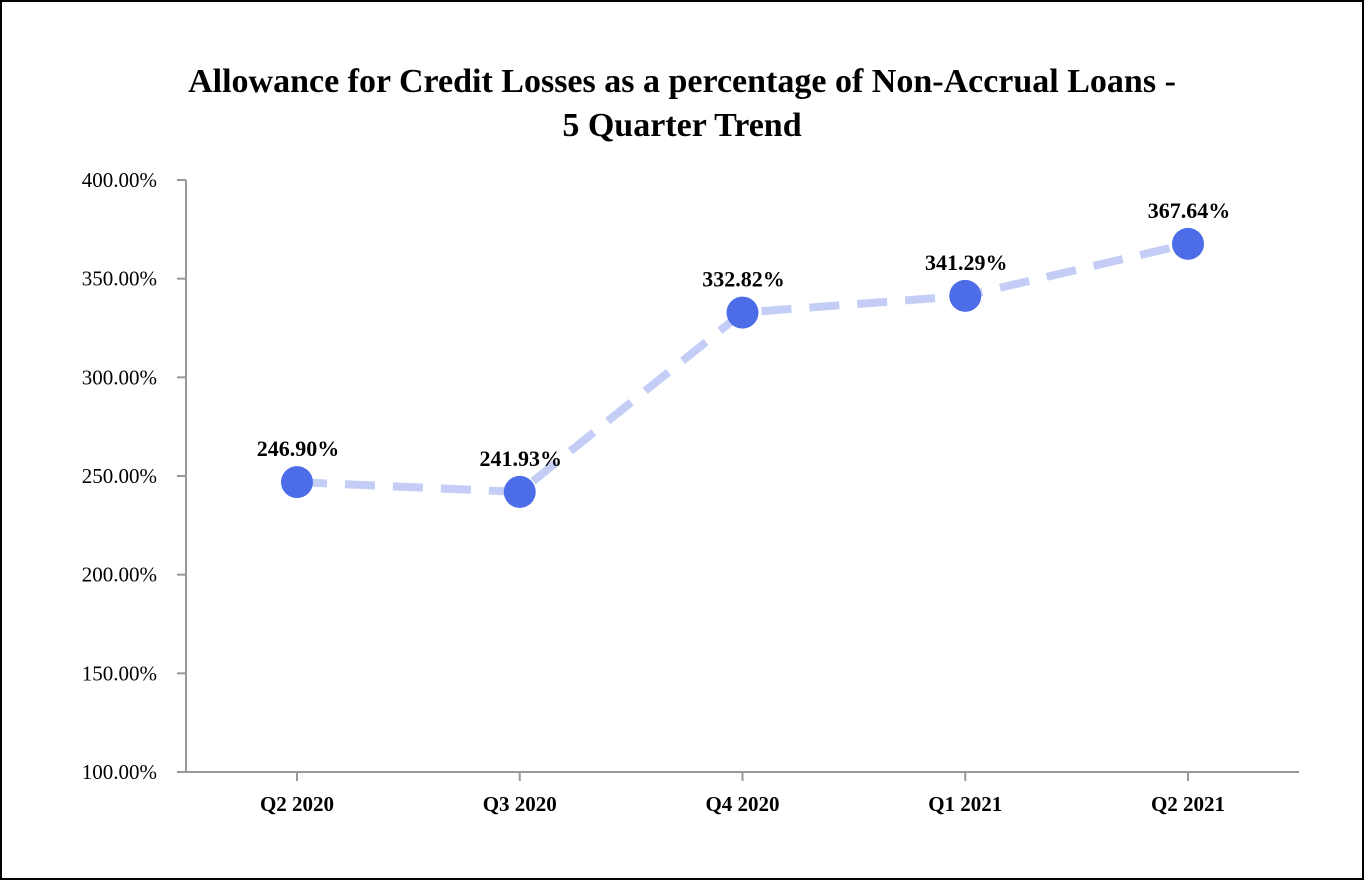 Image resolution: width=1364 pixels, height=880 pixels. What do you see at coordinates (965, 804) in the screenshot?
I see `x-category-label: Q1 2021` at bounding box center [965, 804].